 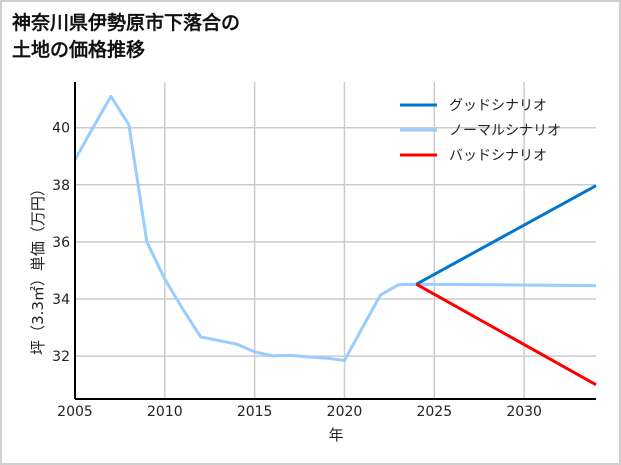 What do you see at coordinates (61, 129) in the screenshot?
I see `y-tick-label: 40` at bounding box center [61, 129].